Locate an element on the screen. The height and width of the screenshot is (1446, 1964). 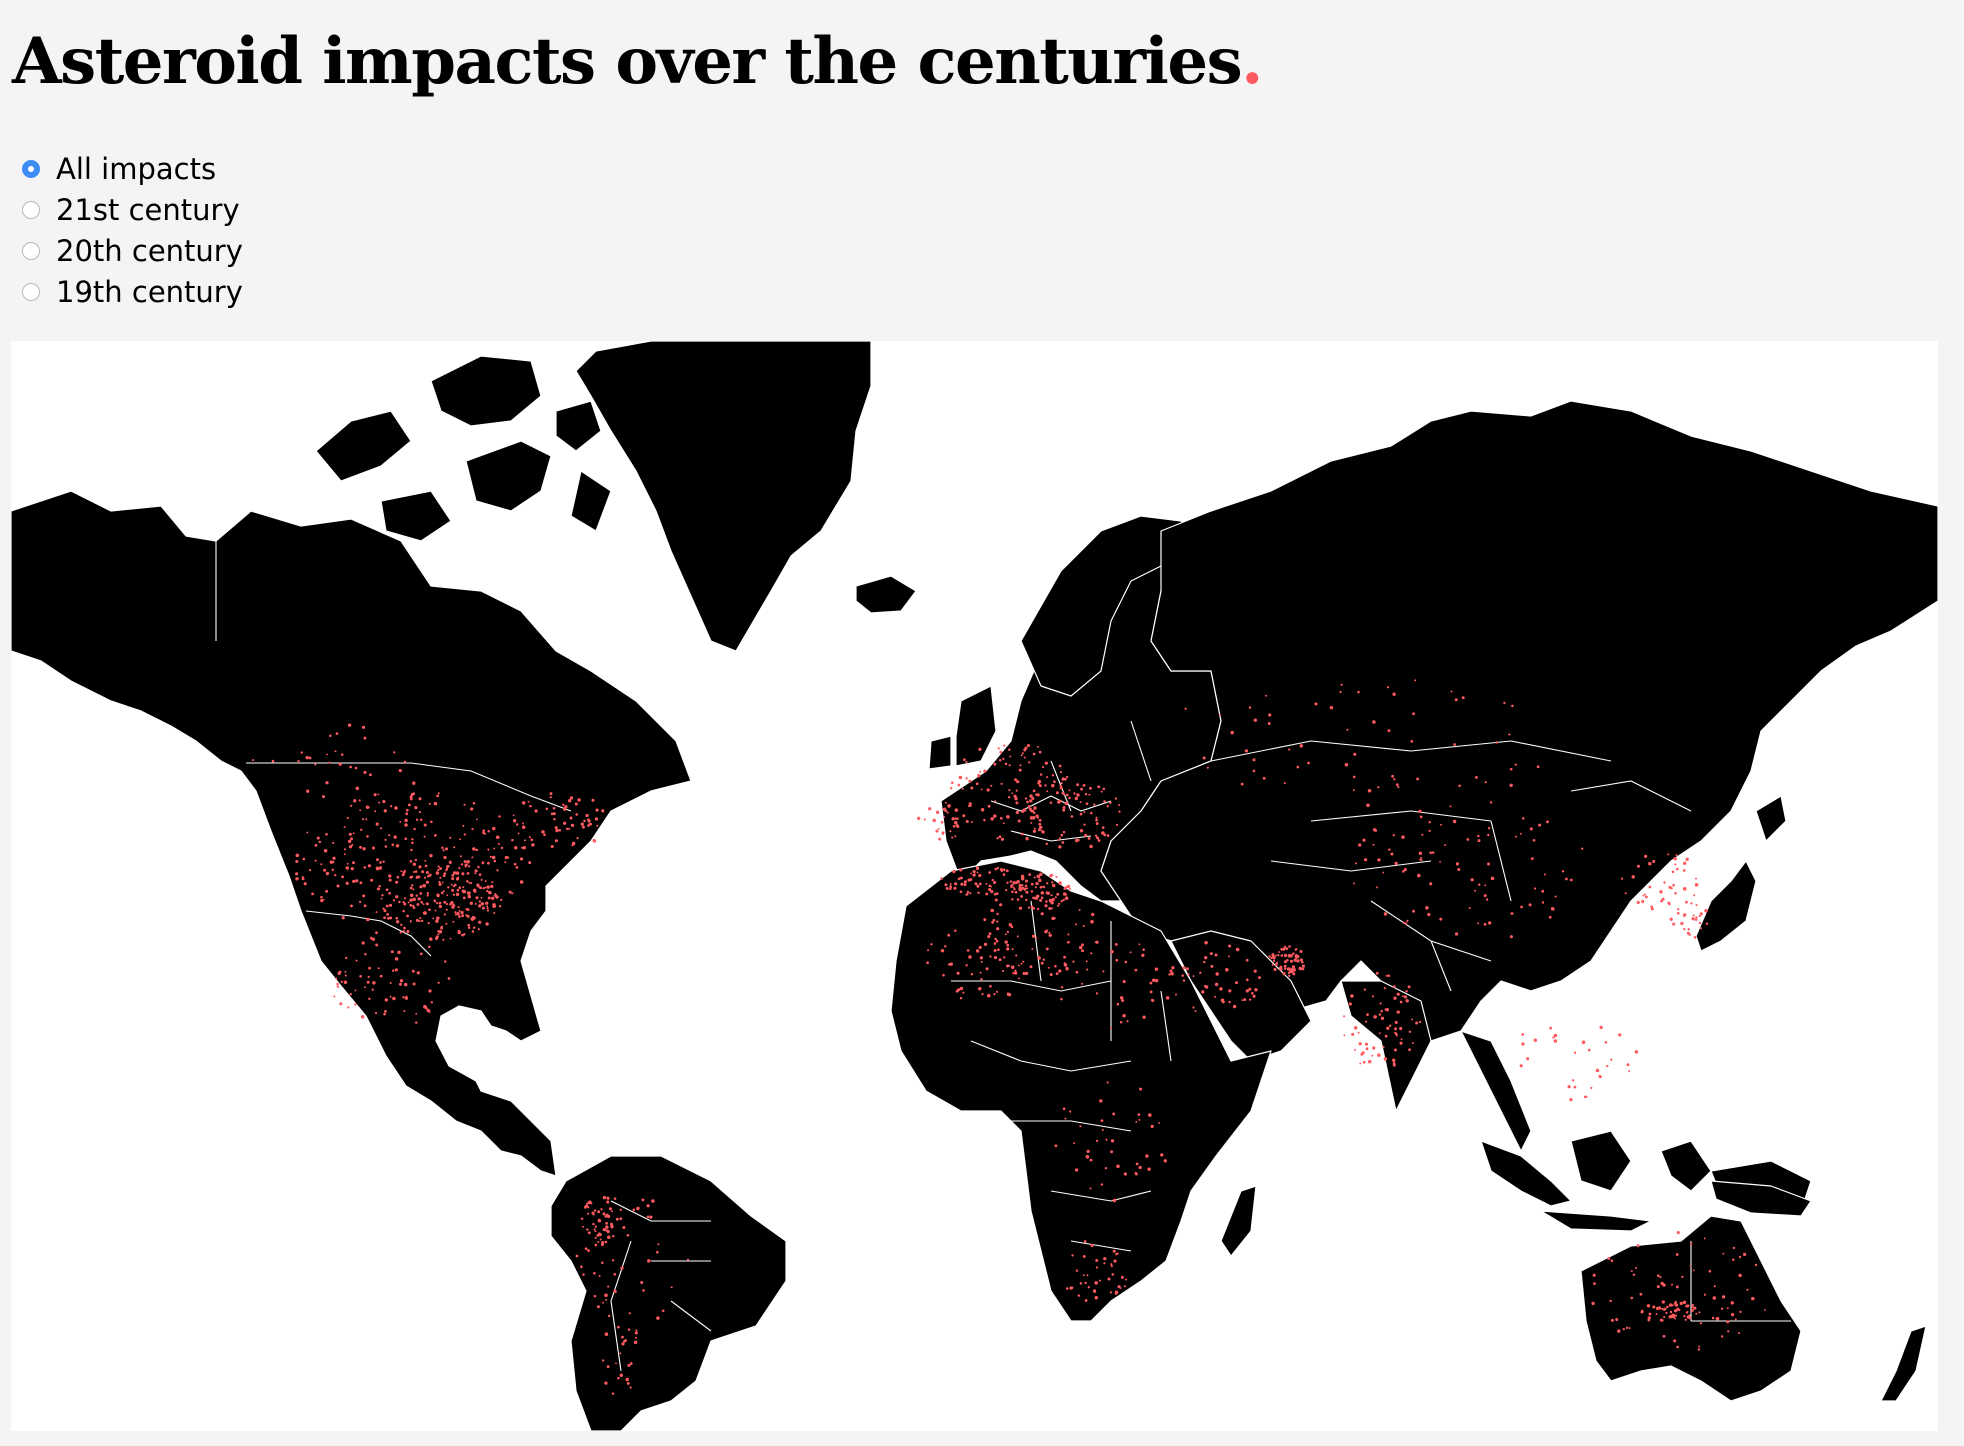
filter-option-19th-century: 19th century is located at coordinates (132, 291).